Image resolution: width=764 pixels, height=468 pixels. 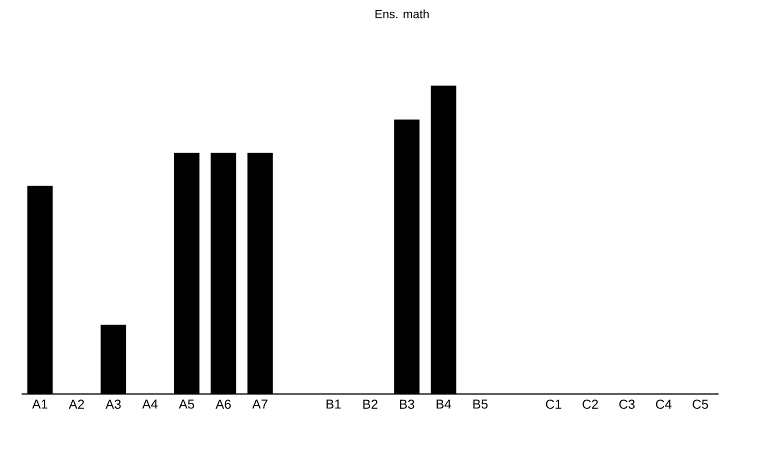 What do you see at coordinates (664, 404) in the screenshot?
I see `x-tick-label: C4` at bounding box center [664, 404].